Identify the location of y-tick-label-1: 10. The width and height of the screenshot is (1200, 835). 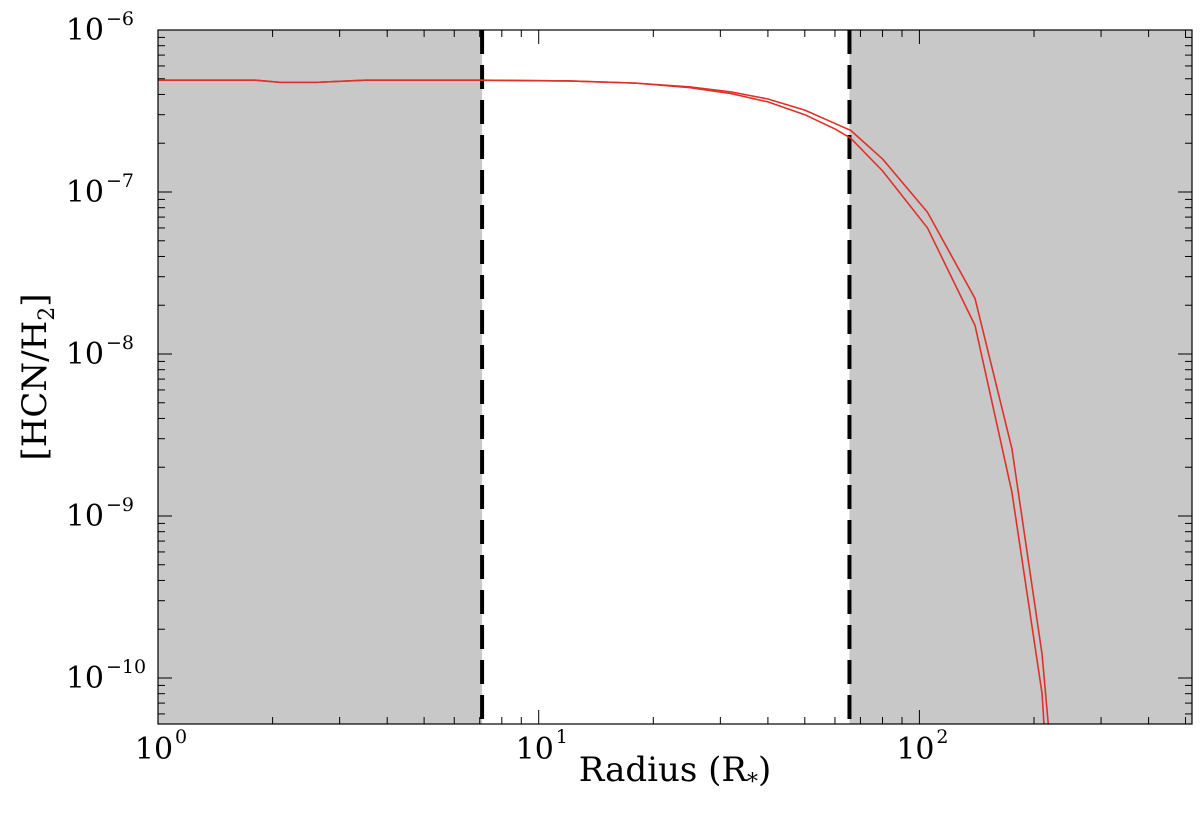
(85, 30).